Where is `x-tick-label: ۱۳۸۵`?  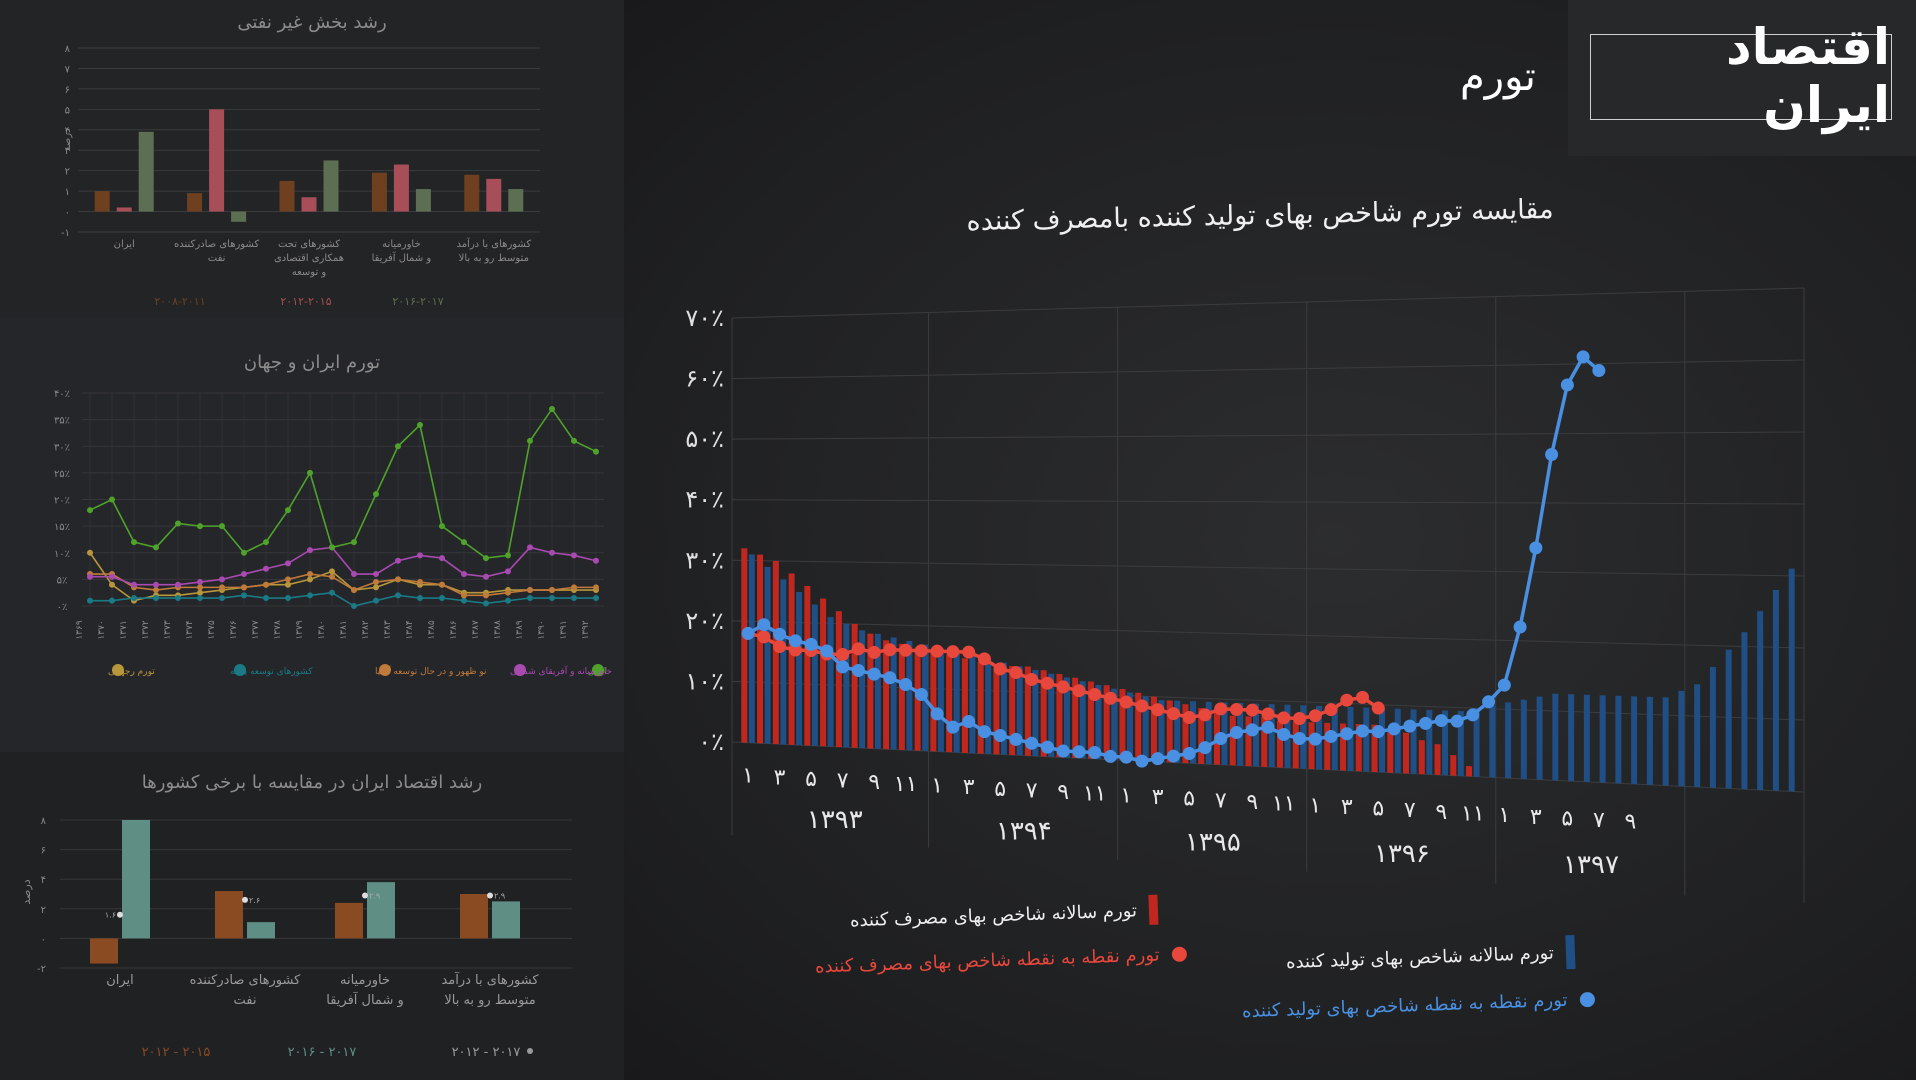 x-tick-label: ۱۳۸۵ is located at coordinates (432, 630).